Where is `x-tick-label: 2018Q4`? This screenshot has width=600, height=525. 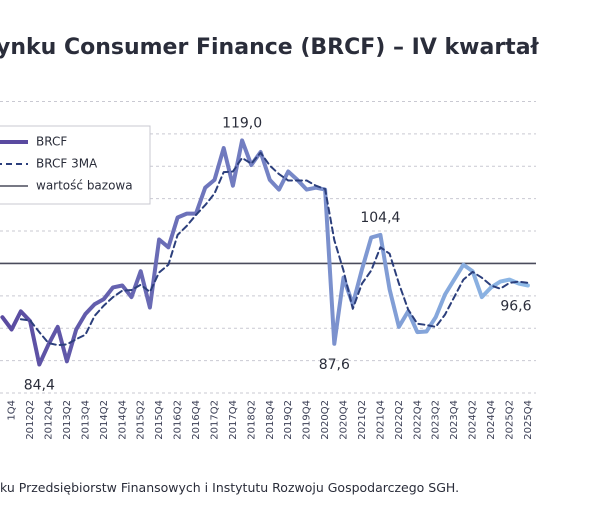
x-tick-label: 2018Q4 is located at coordinates (270, 420).